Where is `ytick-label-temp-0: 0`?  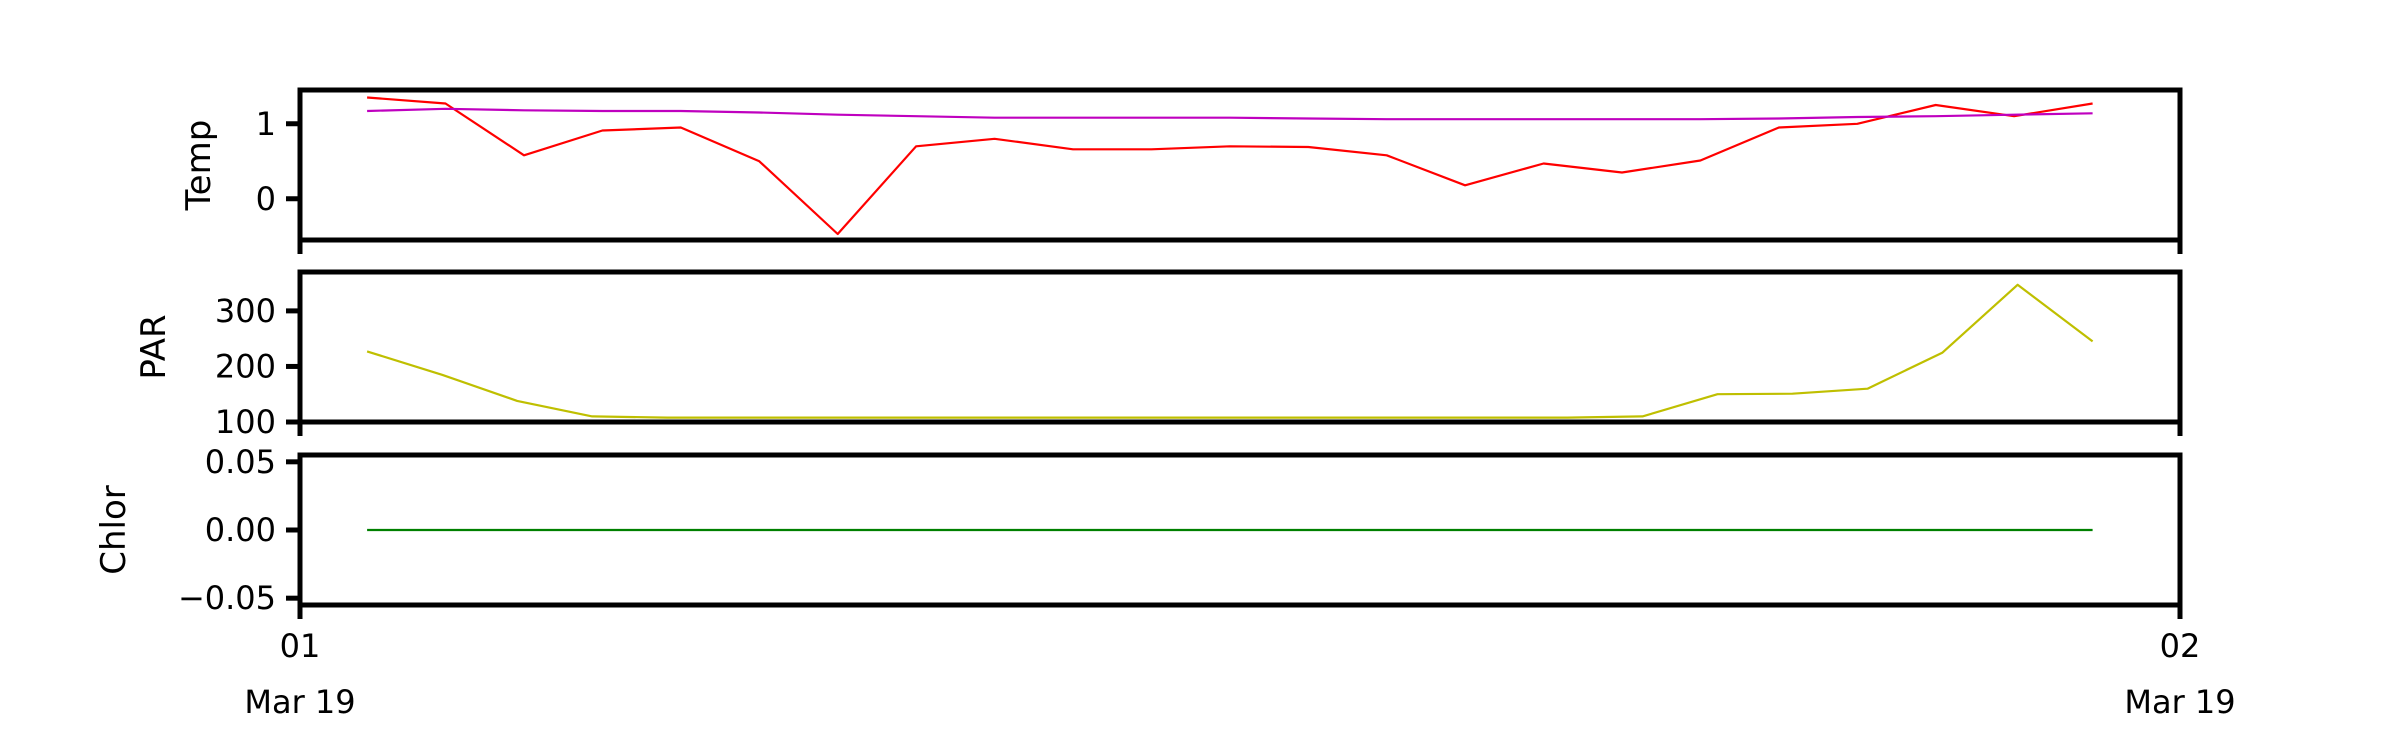 ytick-label-temp-0: 0 is located at coordinates (266, 199).